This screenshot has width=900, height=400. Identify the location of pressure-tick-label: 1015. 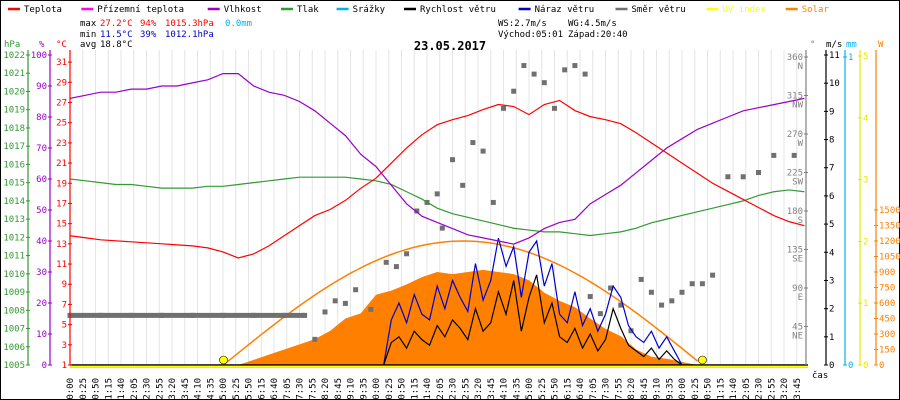
(14, 184).